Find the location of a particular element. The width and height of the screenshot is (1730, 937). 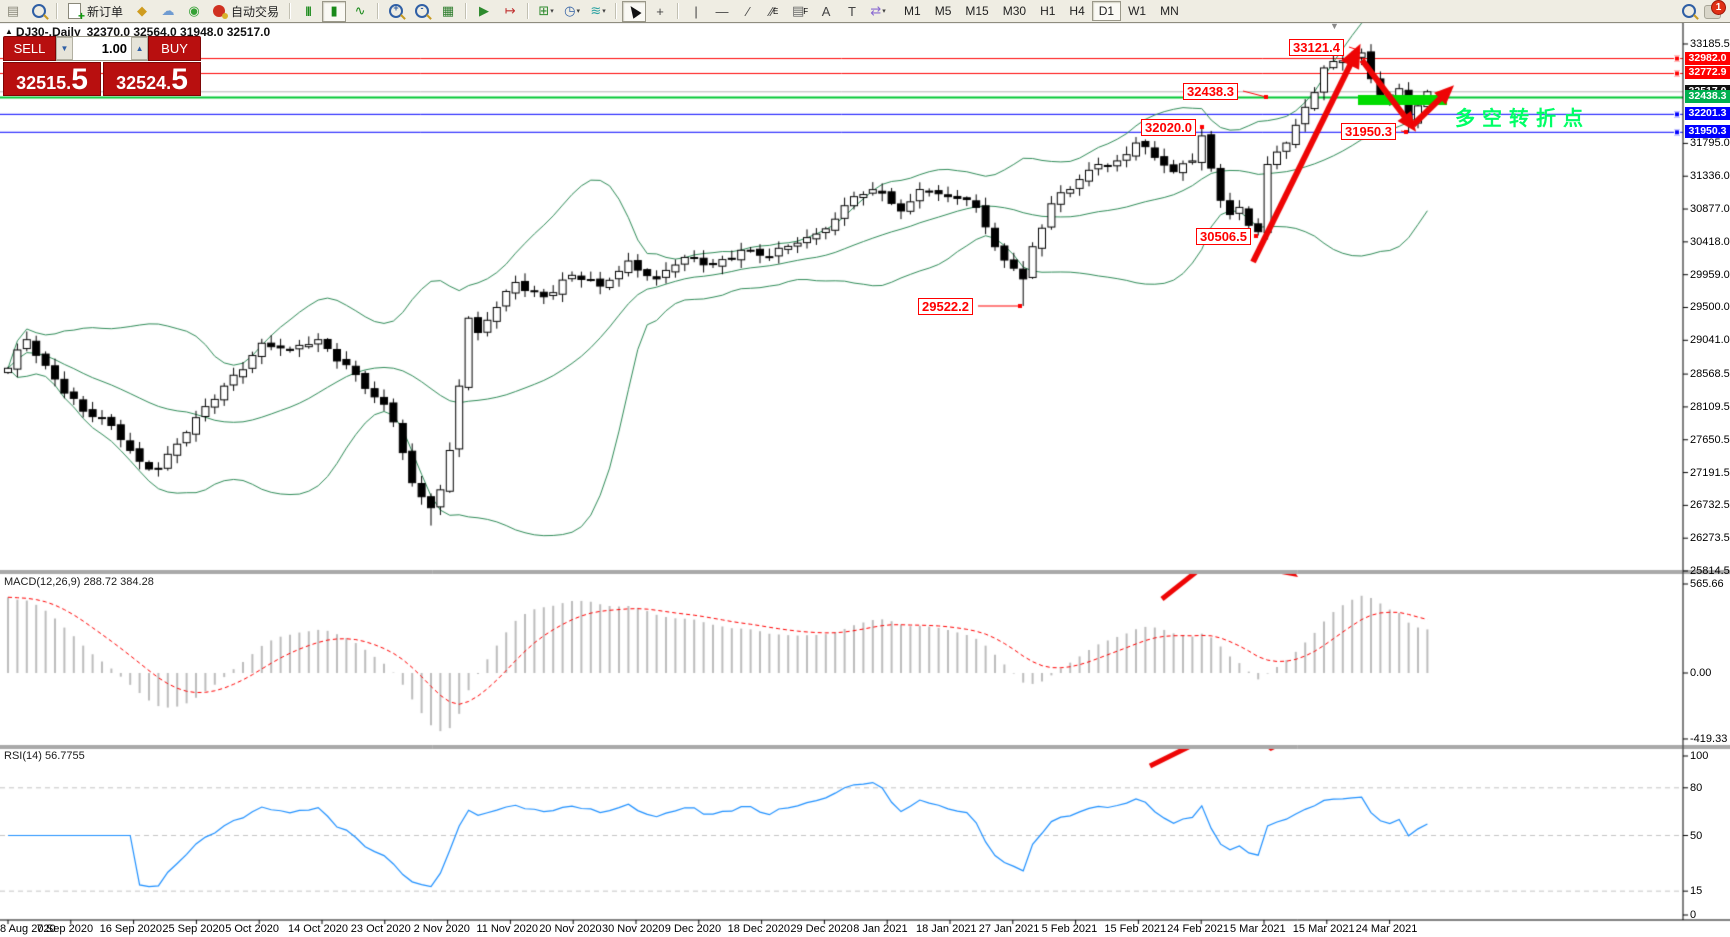

x-axis-date: 15 Mar 2021 is located at coordinates (1323, 929).